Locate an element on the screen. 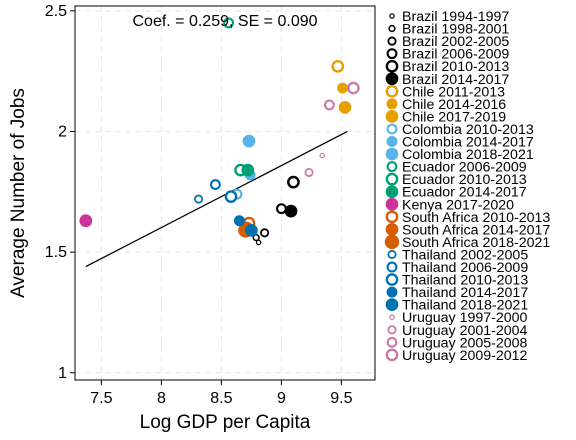 The height and width of the screenshot is (440, 576). x-axis-label: Log GDP per Capita is located at coordinates (225, 422).